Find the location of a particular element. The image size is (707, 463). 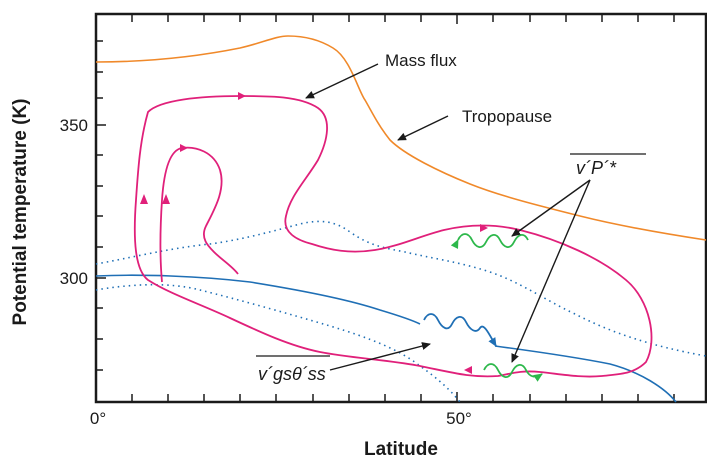

eddy-heat-flux-label: v´gsθ´ss is located at coordinates (293, 369).